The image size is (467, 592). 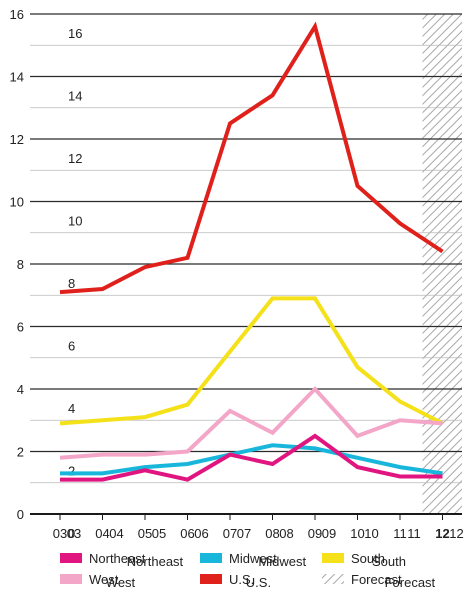 I want to click on y-tick-echo-label: 6, so click(x=71, y=346).